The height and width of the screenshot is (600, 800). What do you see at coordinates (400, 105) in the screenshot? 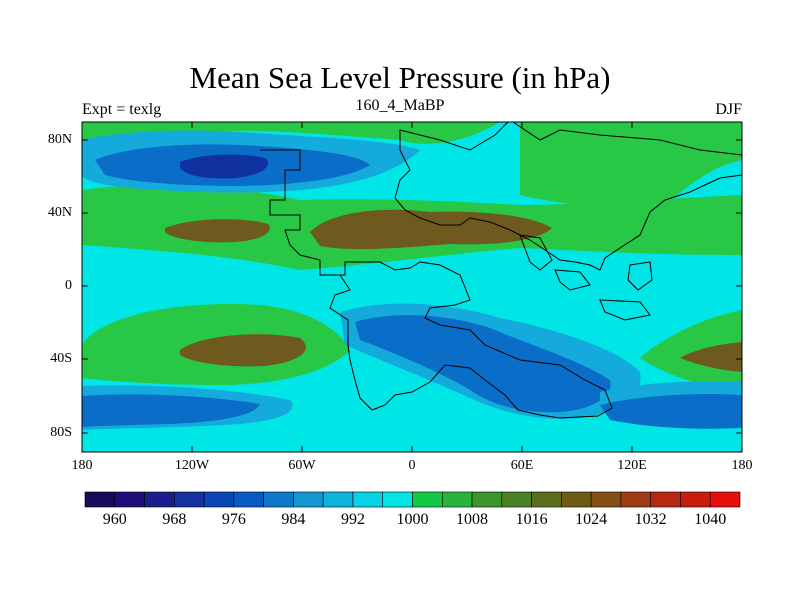
I see `period-label: 160_4_MaBP` at bounding box center [400, 105].